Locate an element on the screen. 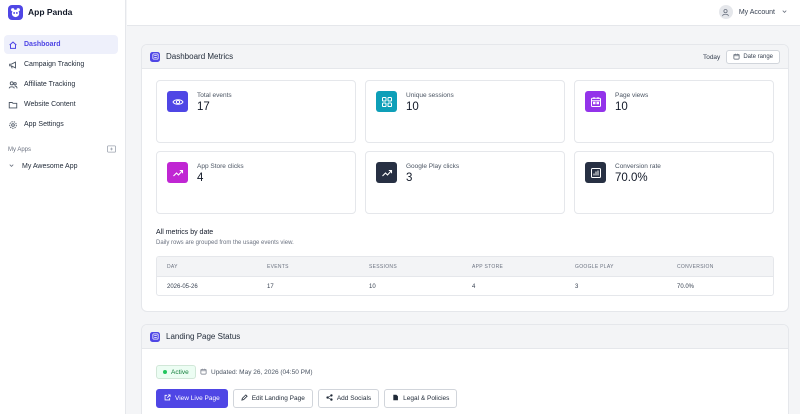 The image size is (800, 414). column-header-app-store: APP STORE is located at coordinates (488, 266).